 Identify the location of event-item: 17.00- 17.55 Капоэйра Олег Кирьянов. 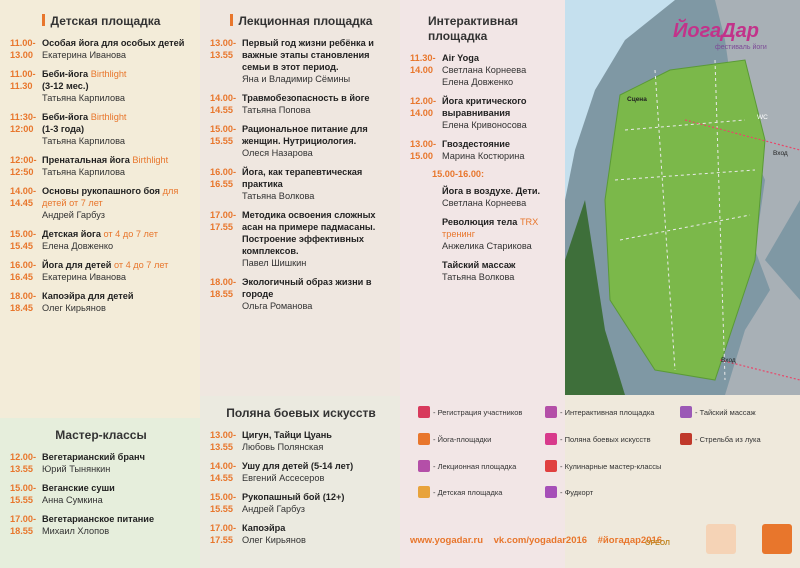
(301, 534).